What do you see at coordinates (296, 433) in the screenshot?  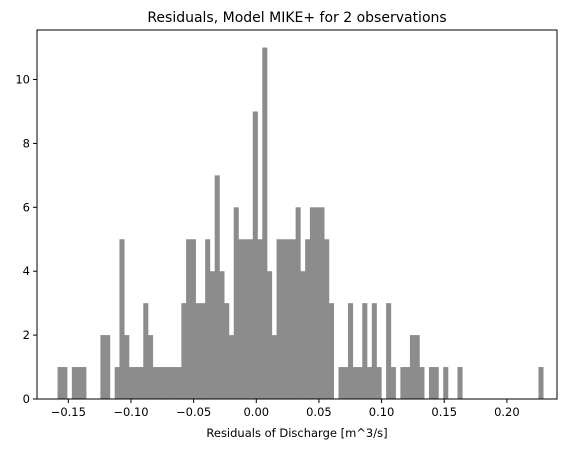 I see `x-axis-label: Residuals of Discharge [m^3/s]` at bounding box center [296, 433].